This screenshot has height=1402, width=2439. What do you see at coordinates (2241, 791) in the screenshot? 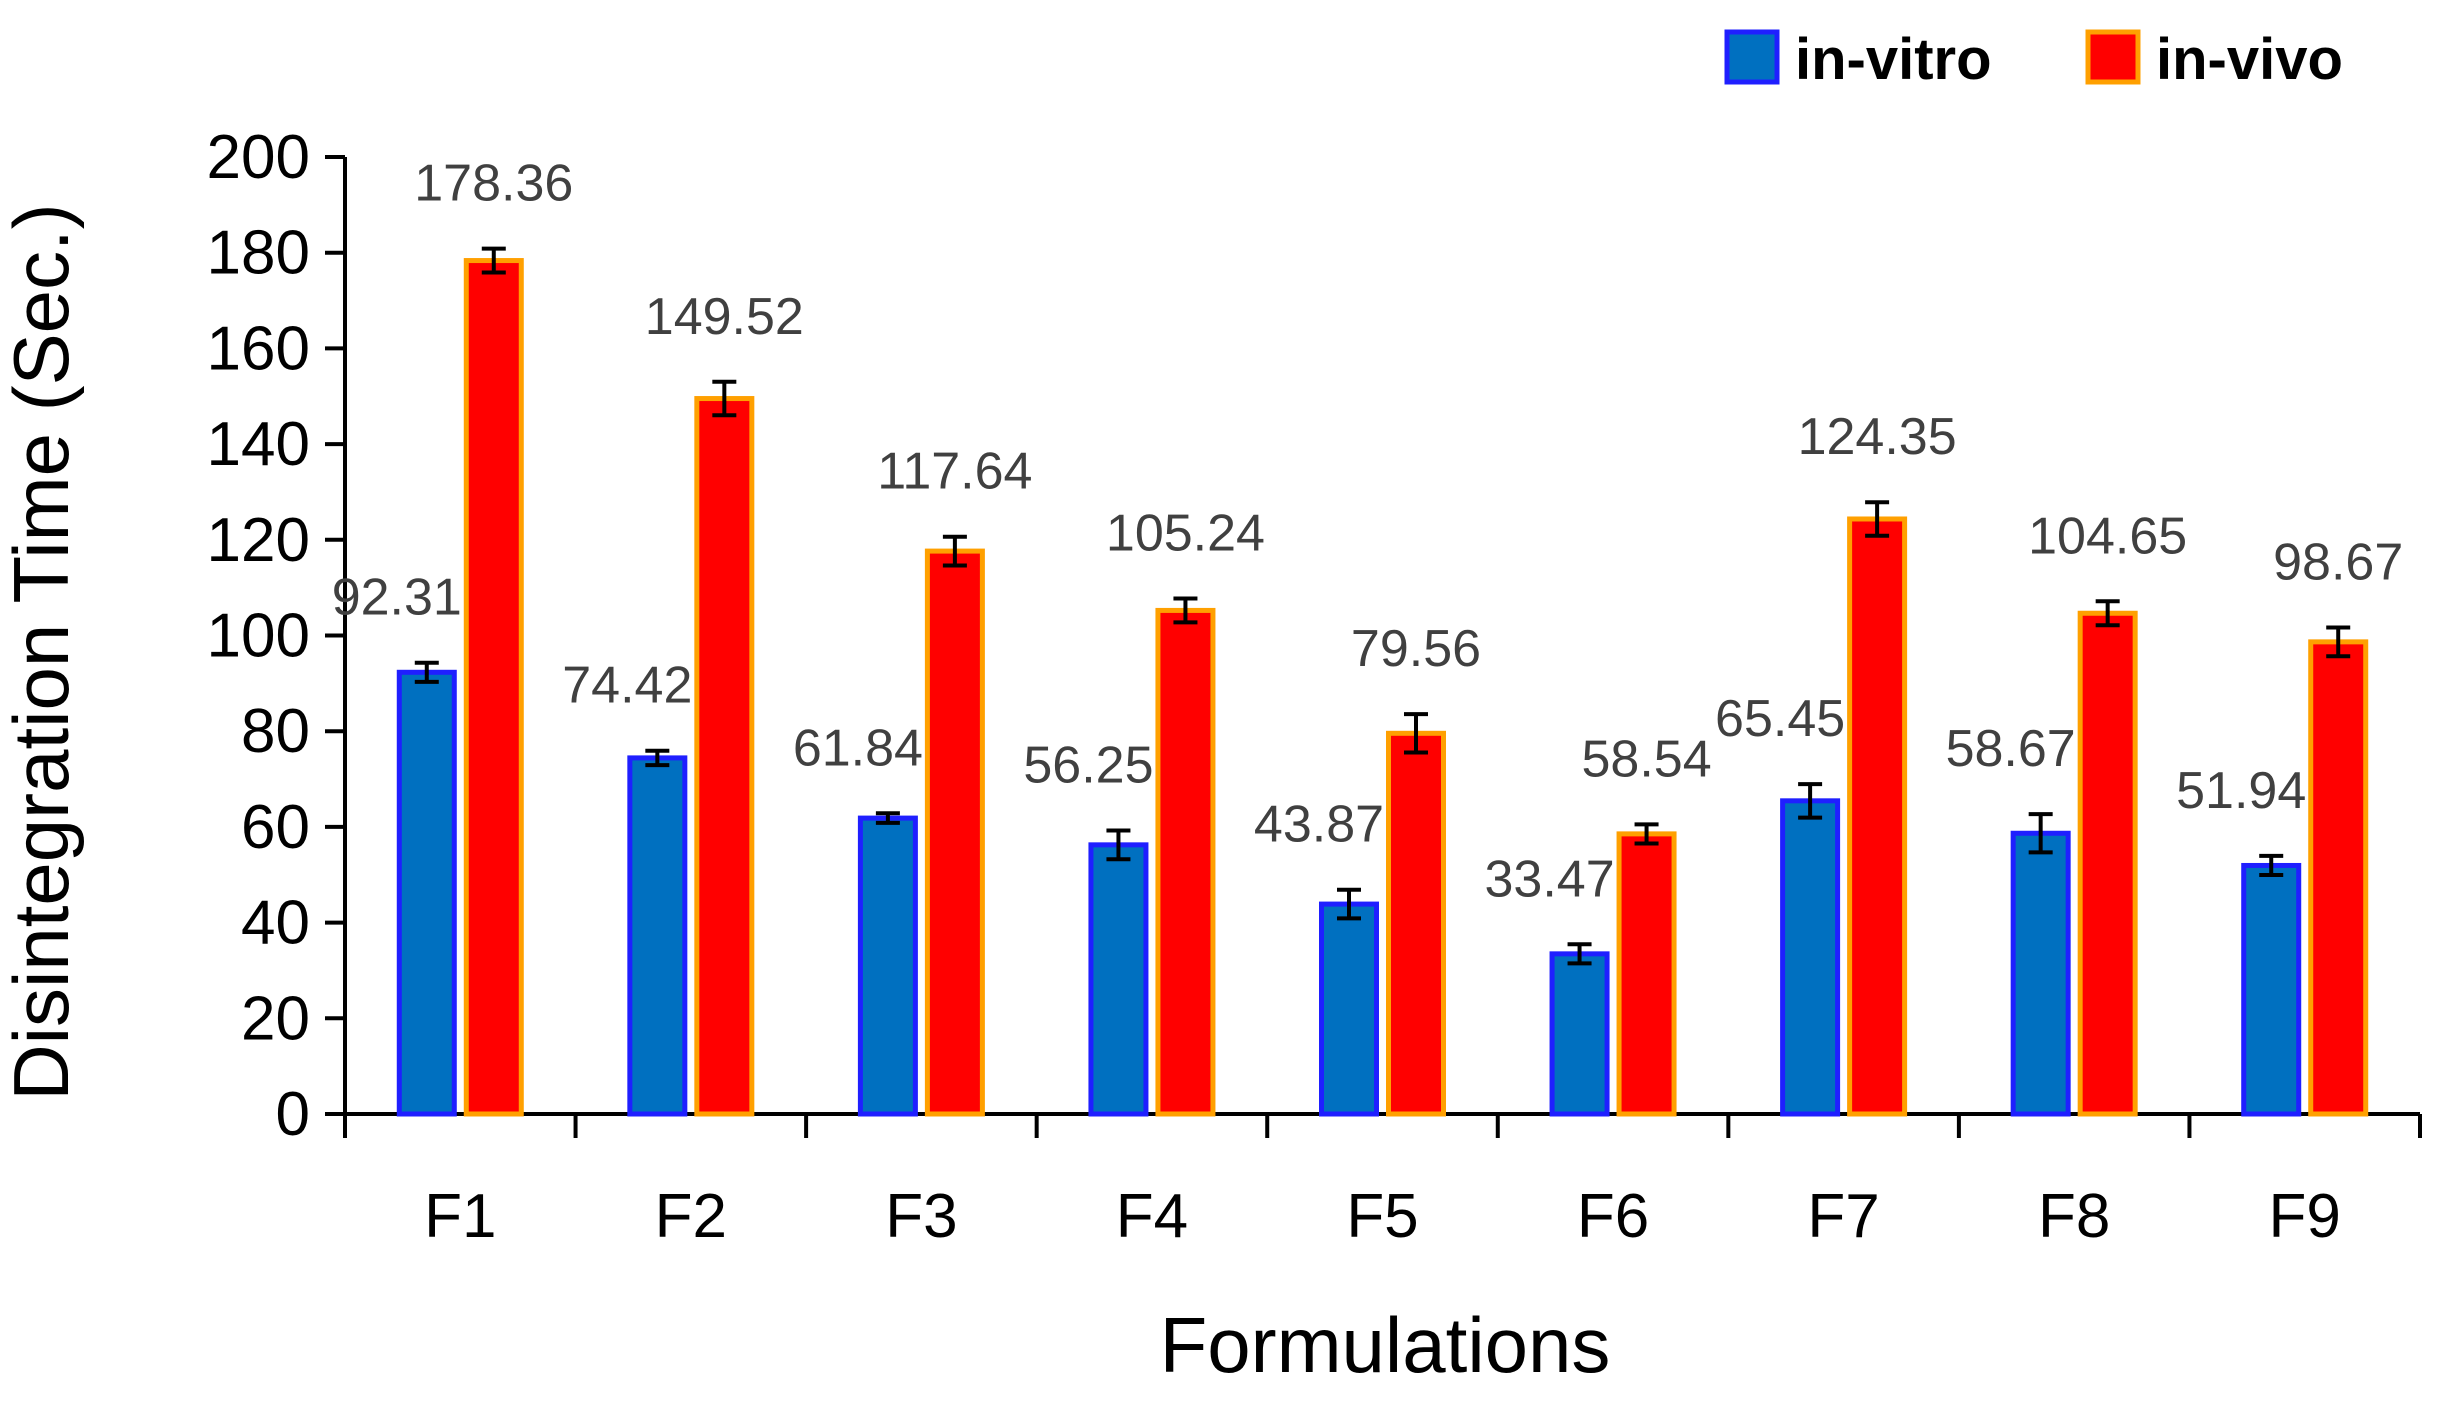
I see `data-label-in-vitro-F9: 51.94` at bounding box center [2241, 791].